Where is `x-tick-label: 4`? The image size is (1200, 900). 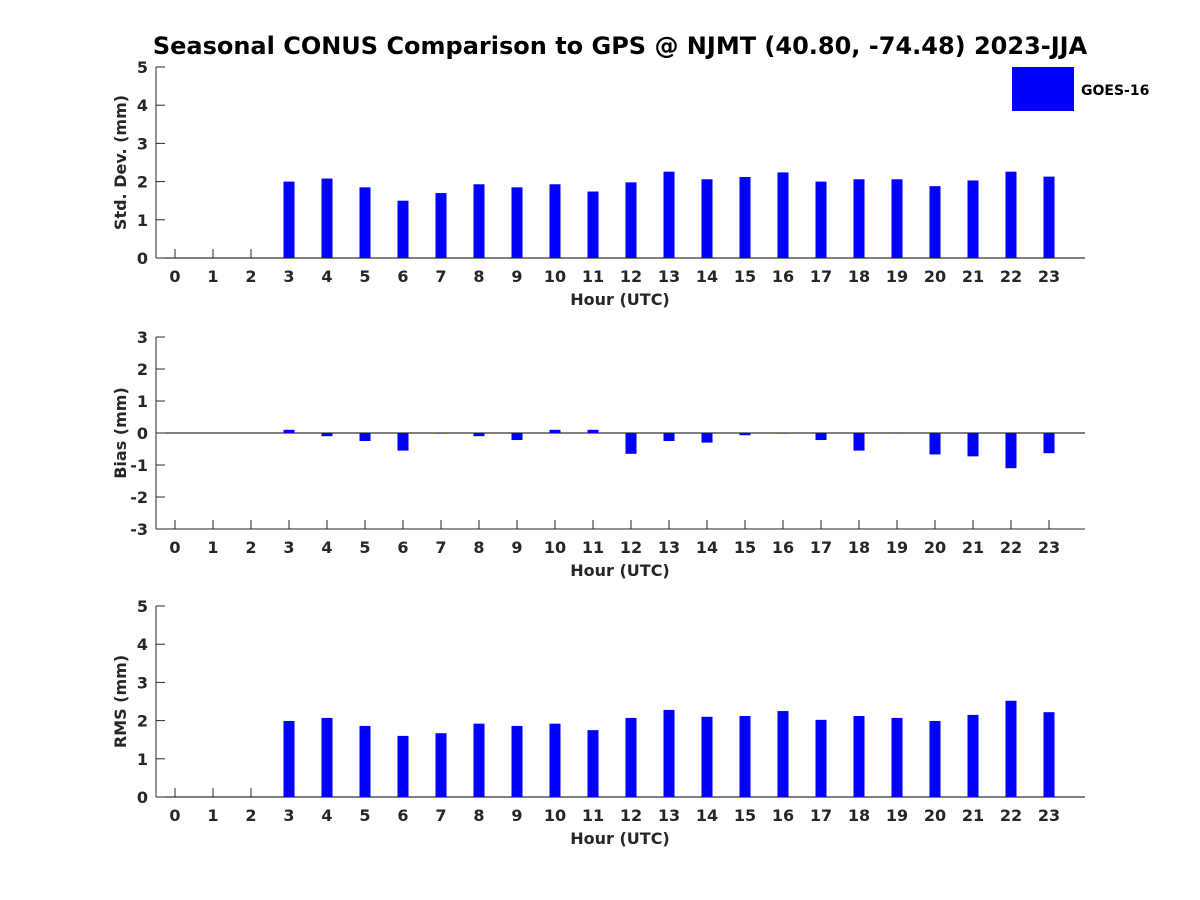 x-tick-label: 4 is located at coordinates (326, 276).